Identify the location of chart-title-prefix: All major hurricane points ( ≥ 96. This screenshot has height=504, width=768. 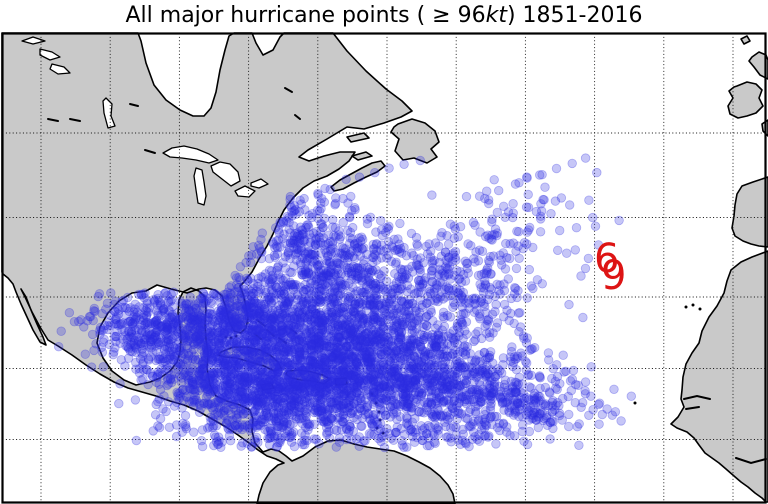
(305, 15).